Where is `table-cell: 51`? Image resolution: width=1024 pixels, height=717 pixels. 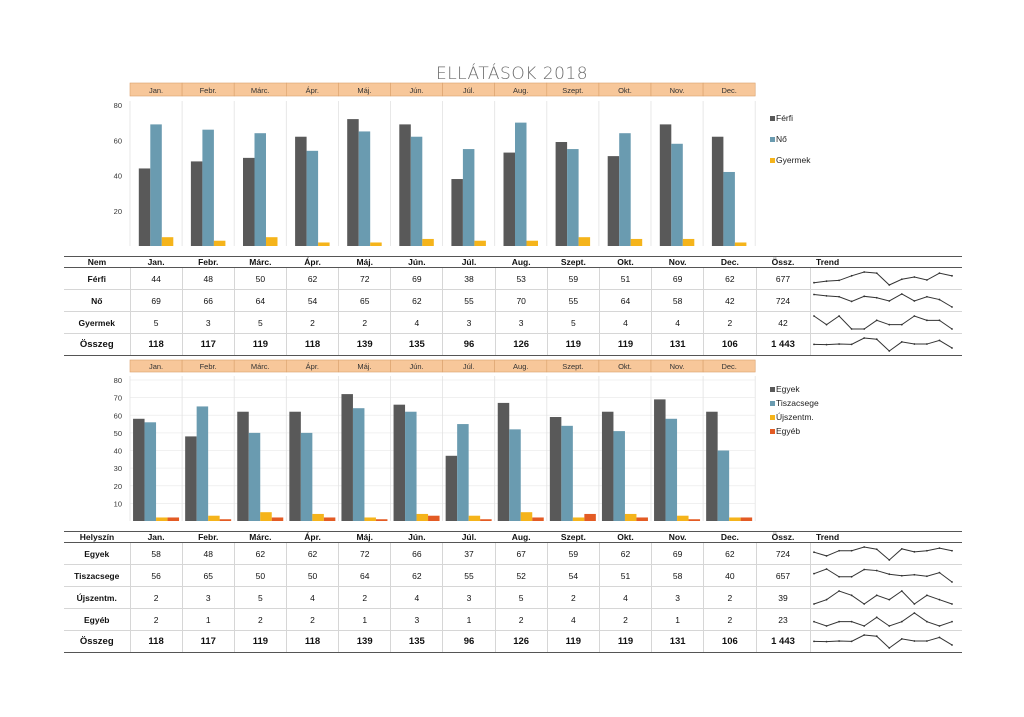
table-cell: 51 is located at coordinates (626, 278).